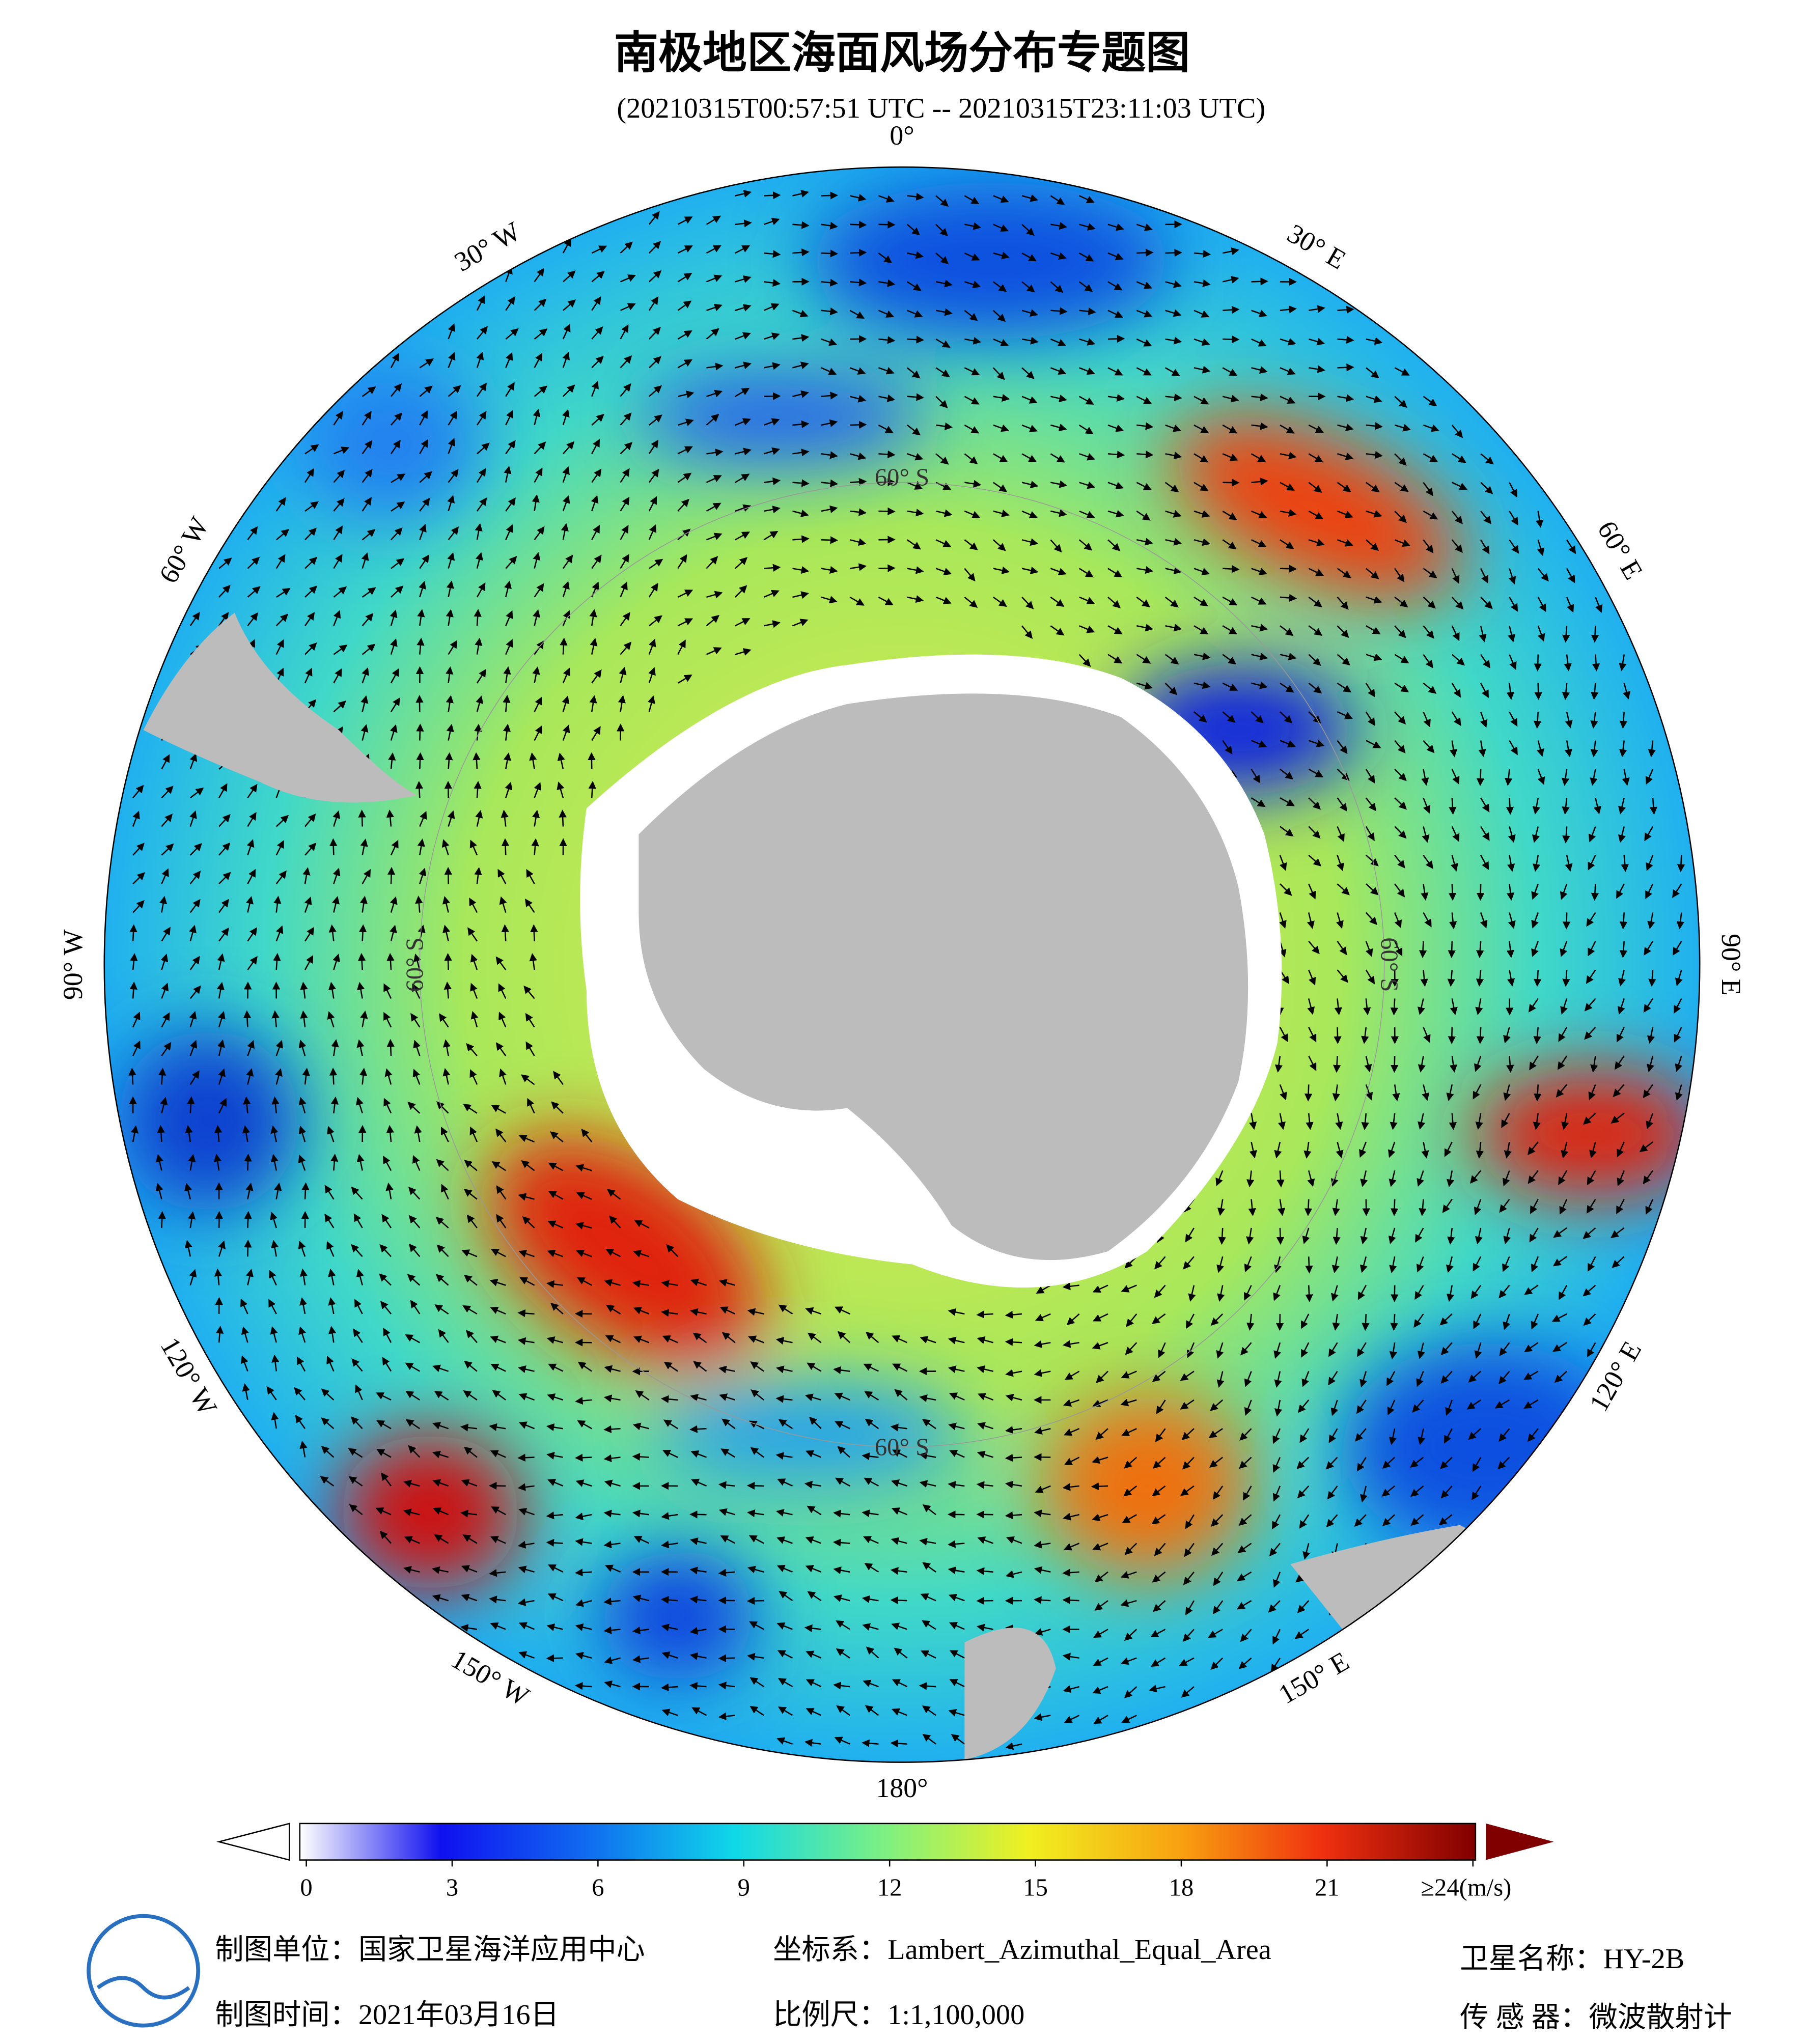  What do you see at coordinates (1181, 1887) in the screenshot?
I see `colorbar-tick-label: 18` at bounding box center [1181, 1887].